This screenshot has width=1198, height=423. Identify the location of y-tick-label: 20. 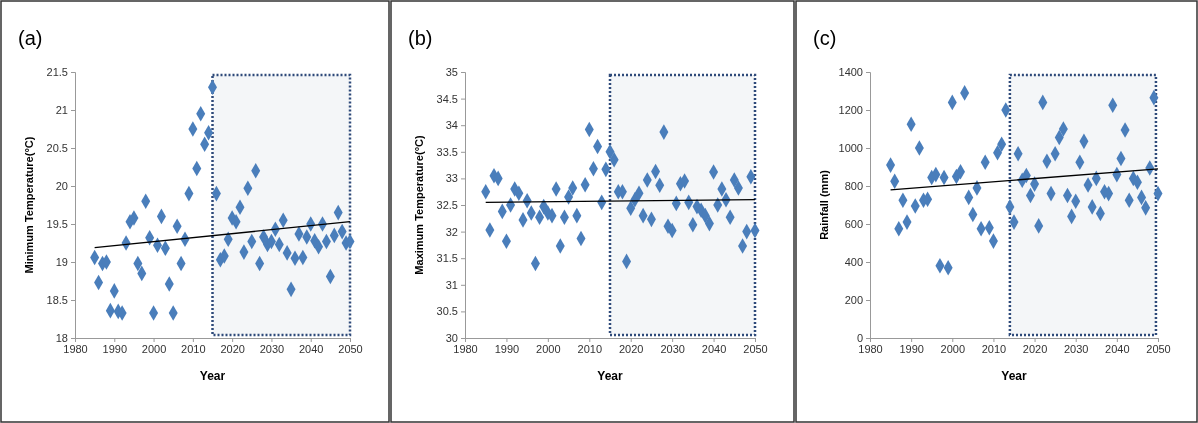
(61, 186).